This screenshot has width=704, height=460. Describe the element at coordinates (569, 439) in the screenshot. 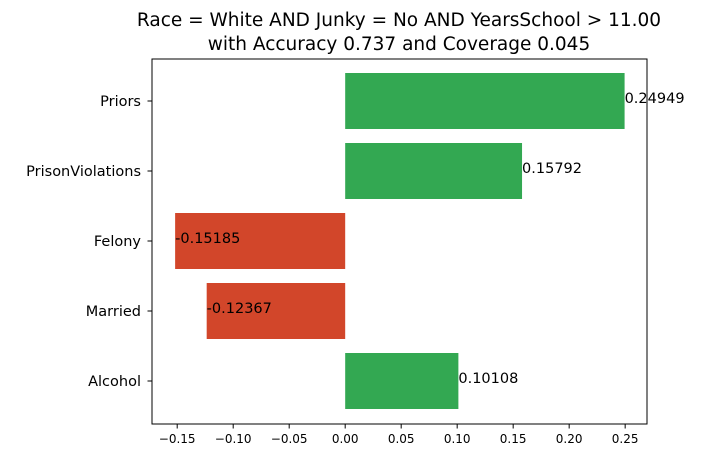

I see `x-tick-label: 0.20` at that location.